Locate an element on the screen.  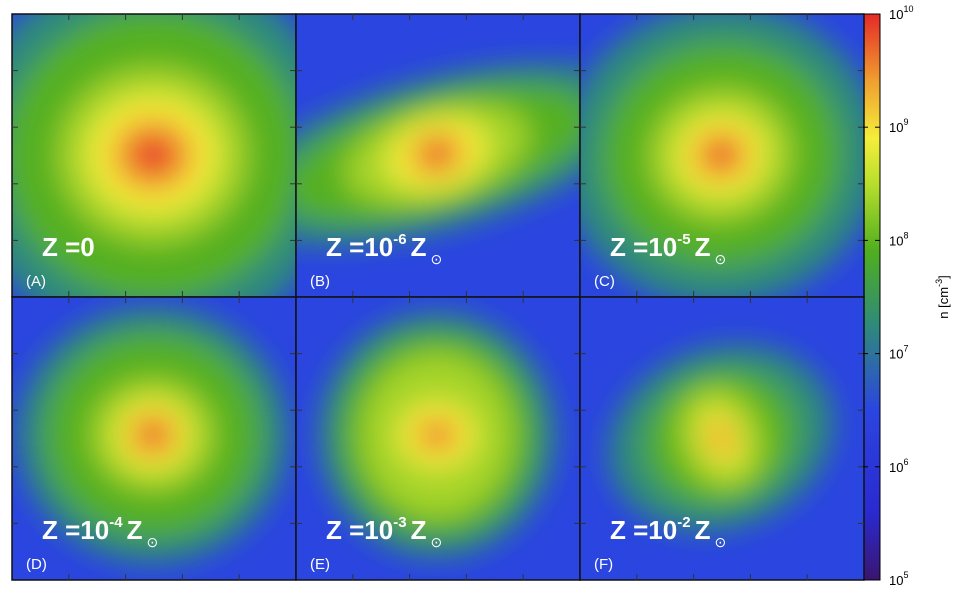
tick-exponent: 8 is located at coordinates (905, 235).